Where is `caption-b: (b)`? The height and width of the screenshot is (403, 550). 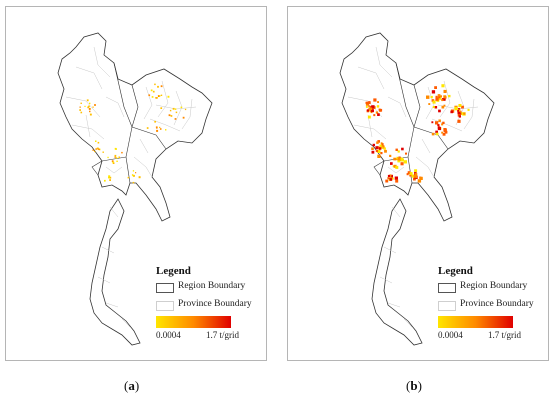 caption-b: (b) is located at coordinates (414, 385).